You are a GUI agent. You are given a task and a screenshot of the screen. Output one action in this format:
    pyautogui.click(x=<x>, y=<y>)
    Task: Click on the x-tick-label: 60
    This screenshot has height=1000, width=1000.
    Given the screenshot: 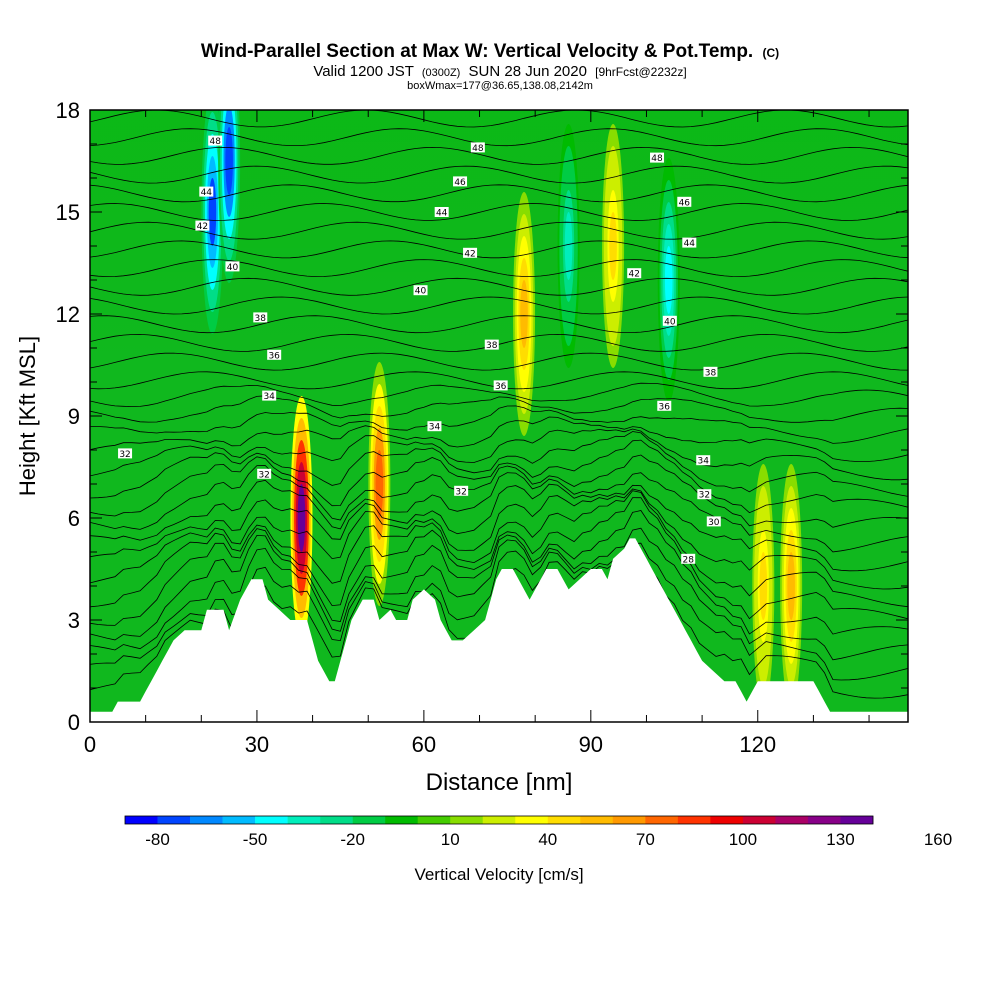 What is the action you would take?
    pyautogui.click(x=424, y=744)
    